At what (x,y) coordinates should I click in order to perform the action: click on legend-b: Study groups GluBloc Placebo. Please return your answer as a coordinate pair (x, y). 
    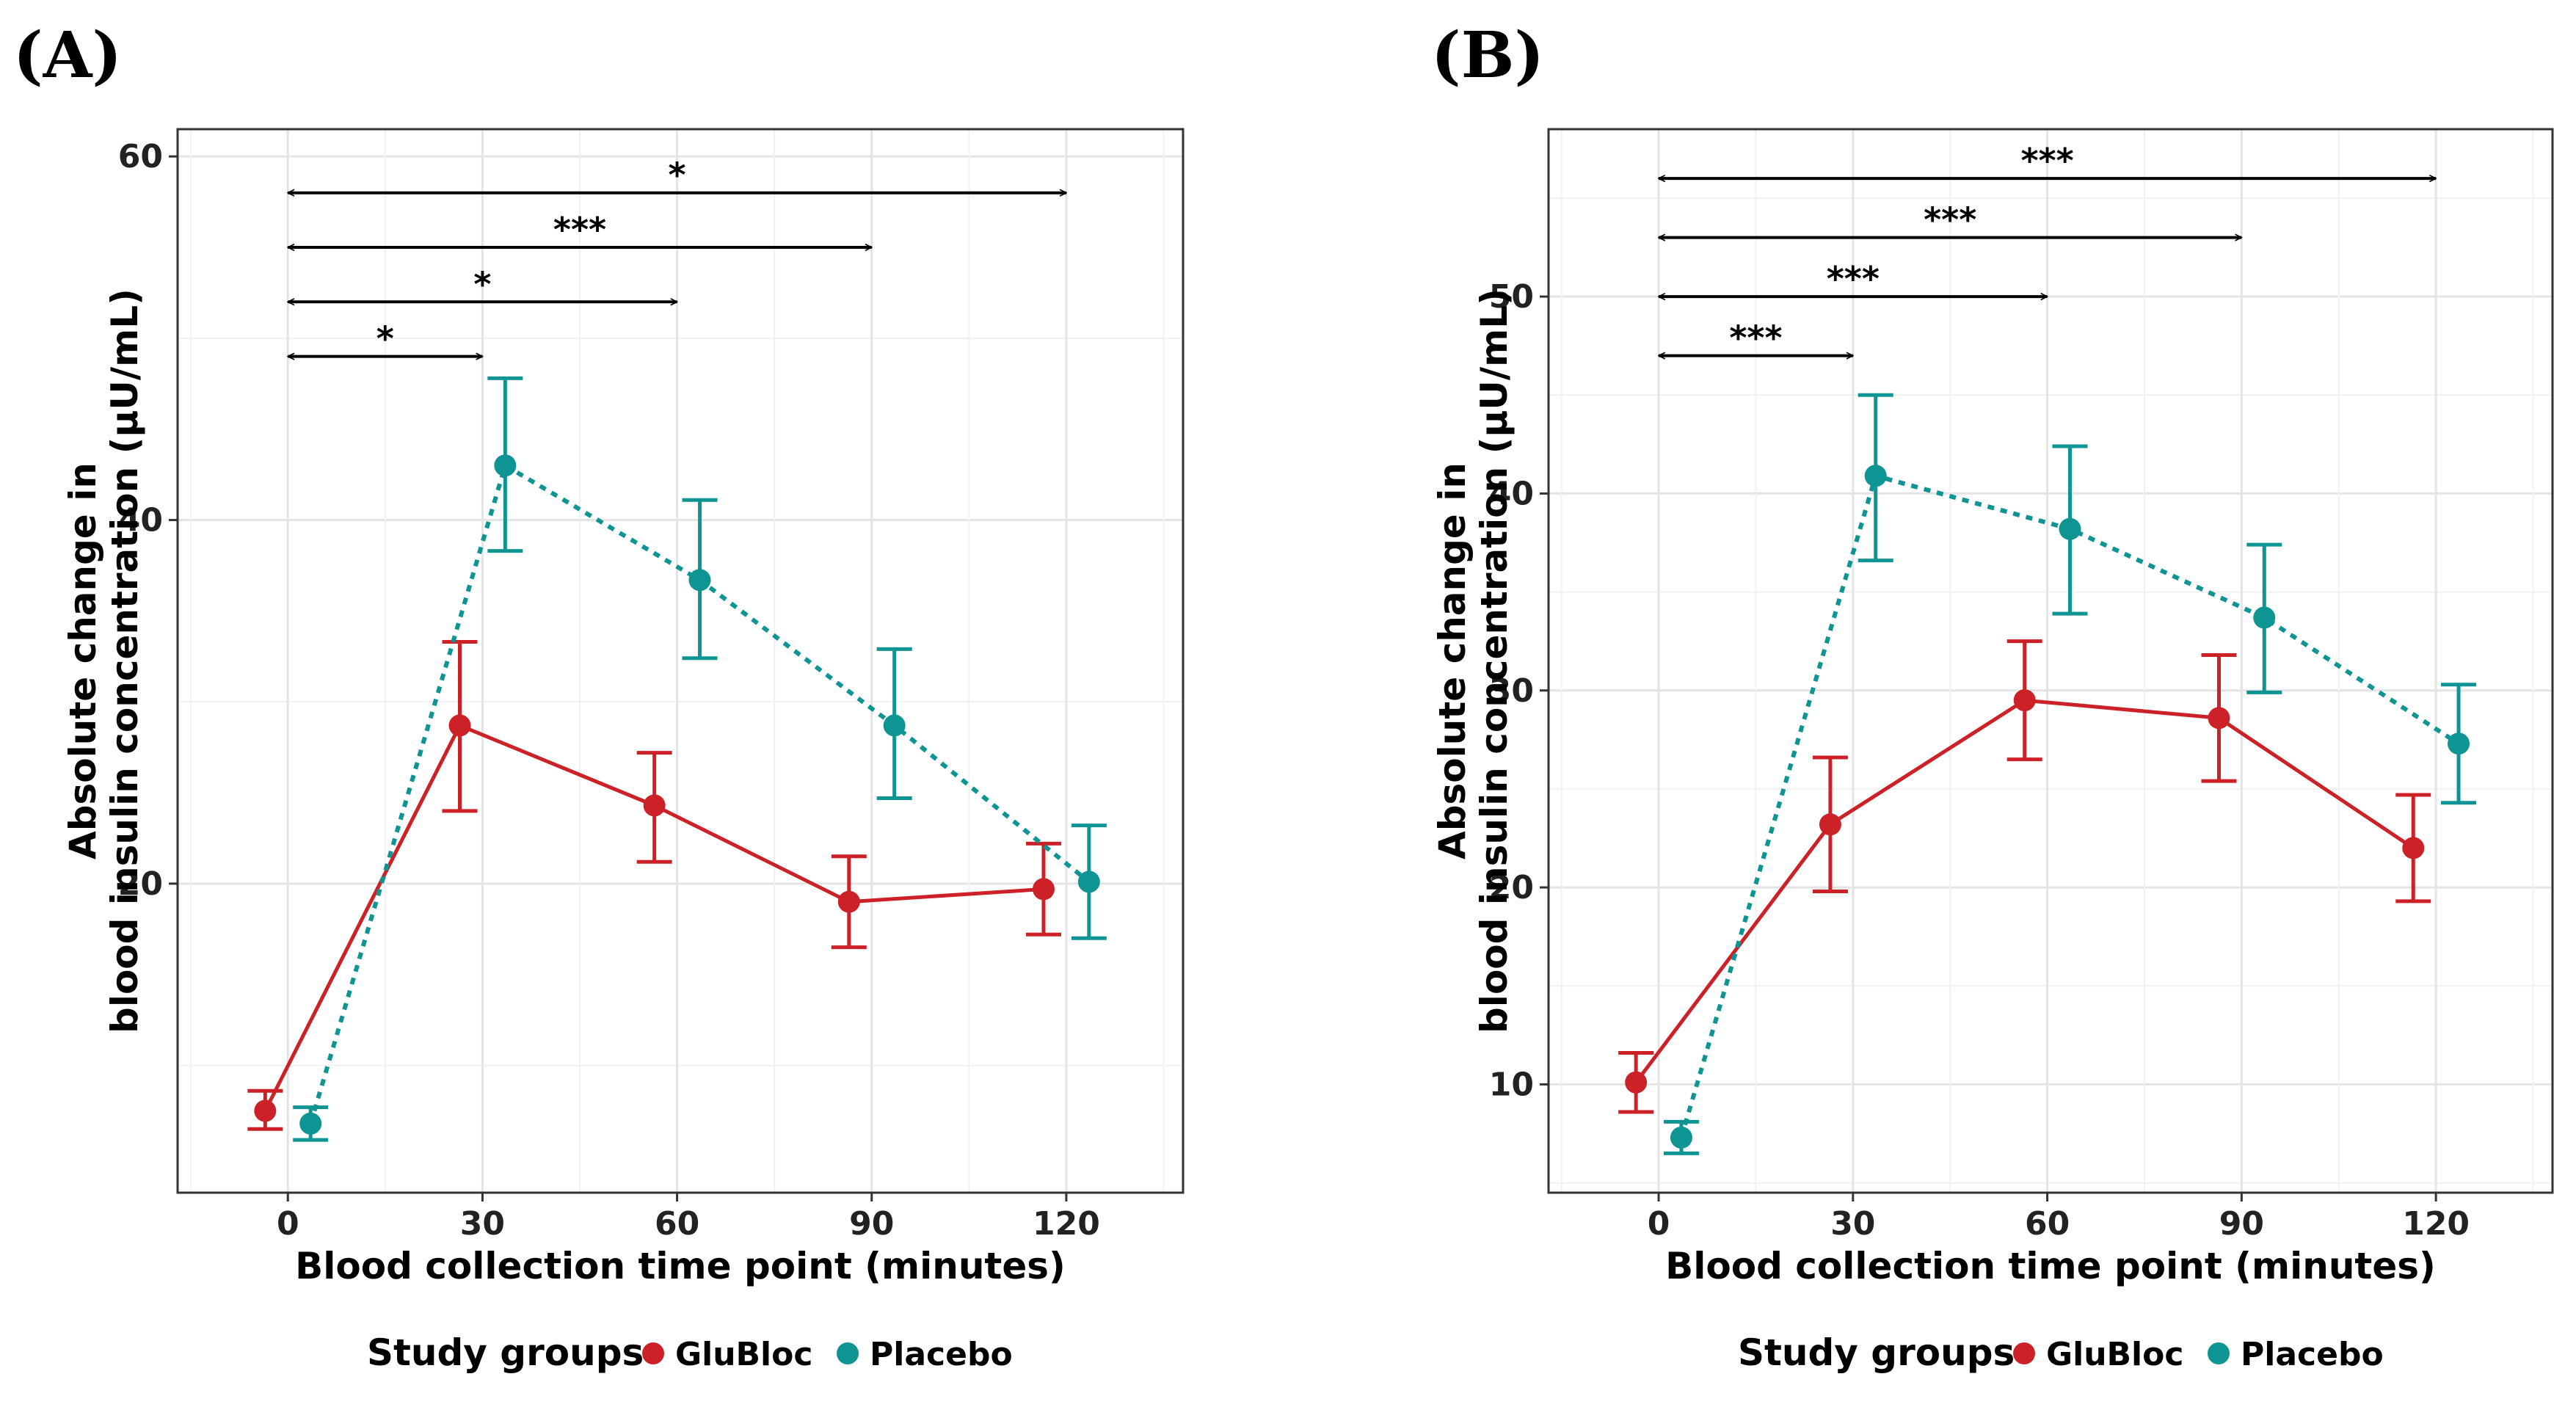
    Looking at the image, I should click on (2061, 1352).